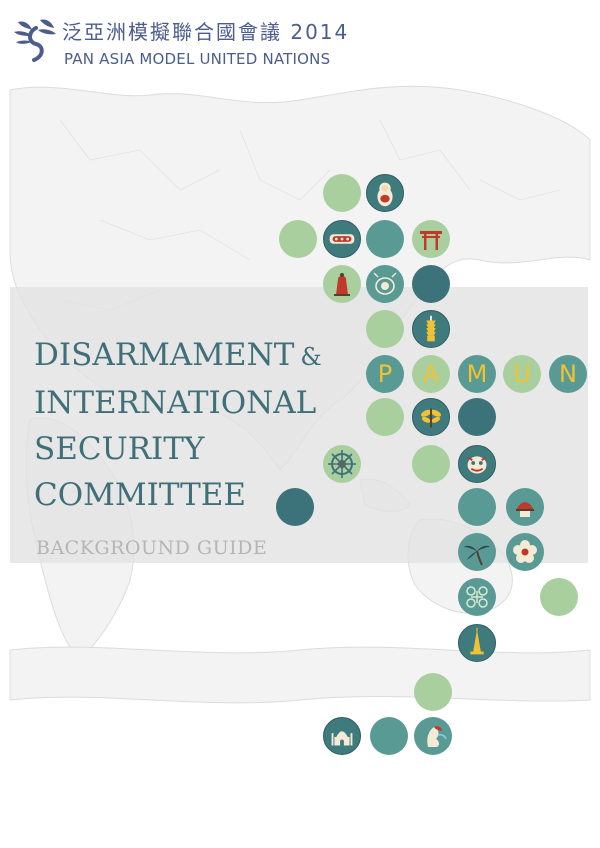 The image size is (600, 848). I want to click on drum-icon, so click(385, 284).